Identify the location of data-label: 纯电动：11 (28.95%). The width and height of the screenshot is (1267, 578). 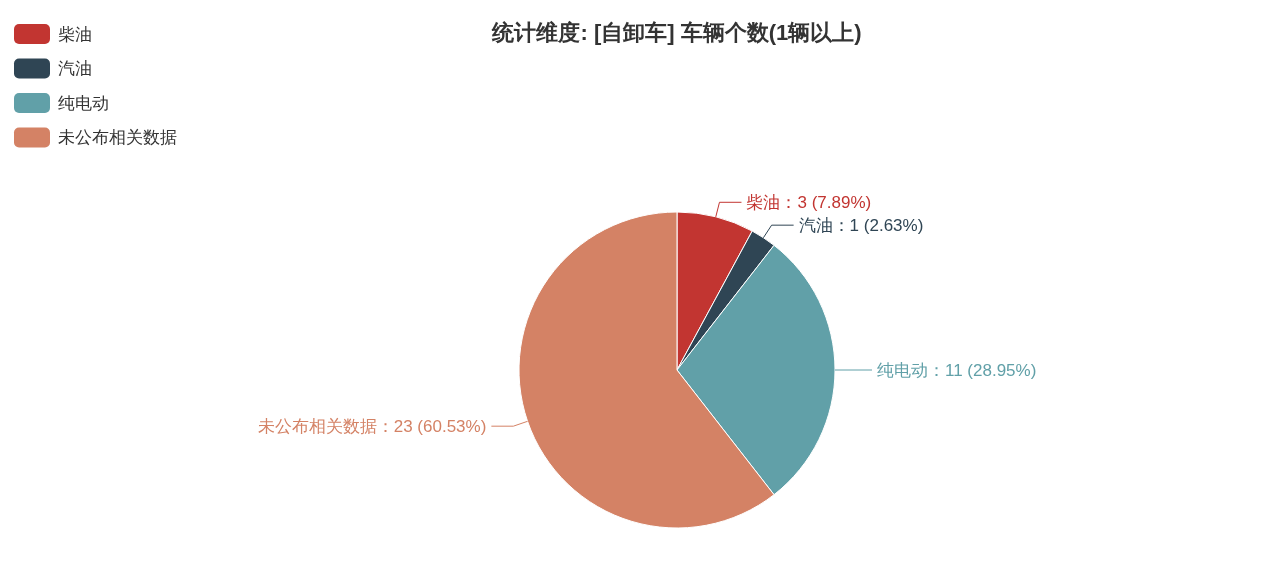
(957, 370).